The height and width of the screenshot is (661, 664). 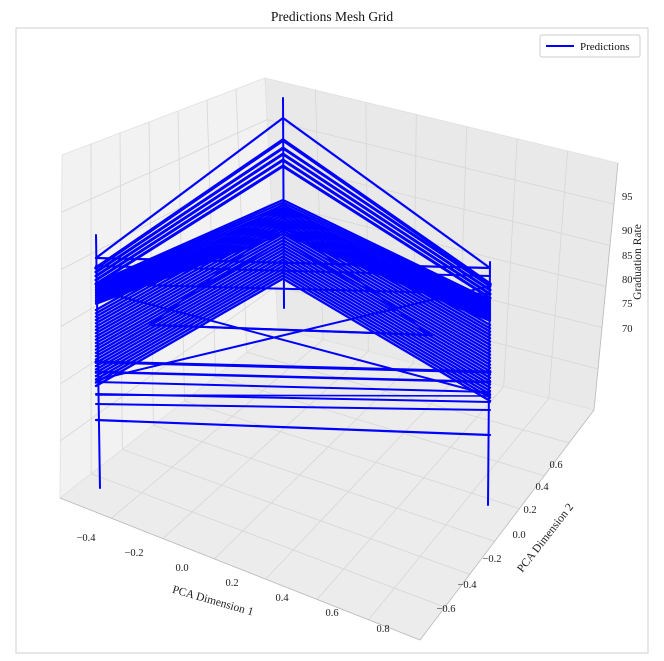 I want to click on z-tick-label: 90, so click(x=627, y=231).